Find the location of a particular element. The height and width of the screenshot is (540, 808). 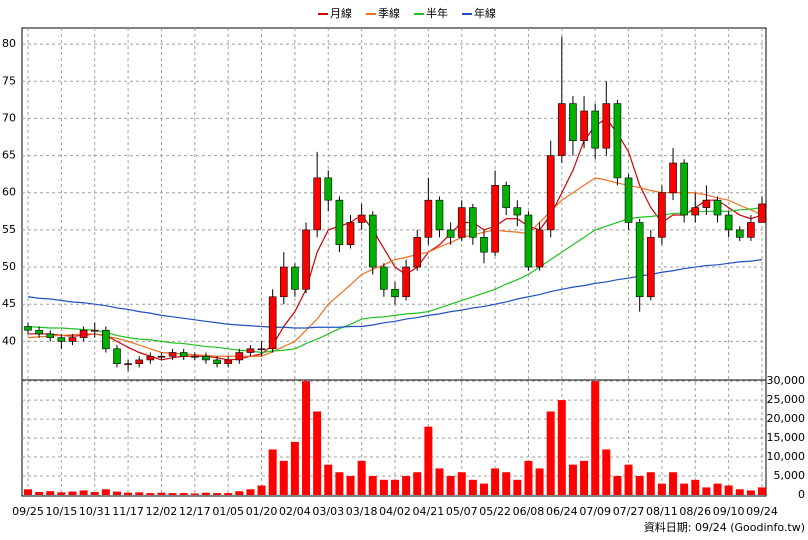

x-tick-label: 07/27 is located at coordinates (629, 511).